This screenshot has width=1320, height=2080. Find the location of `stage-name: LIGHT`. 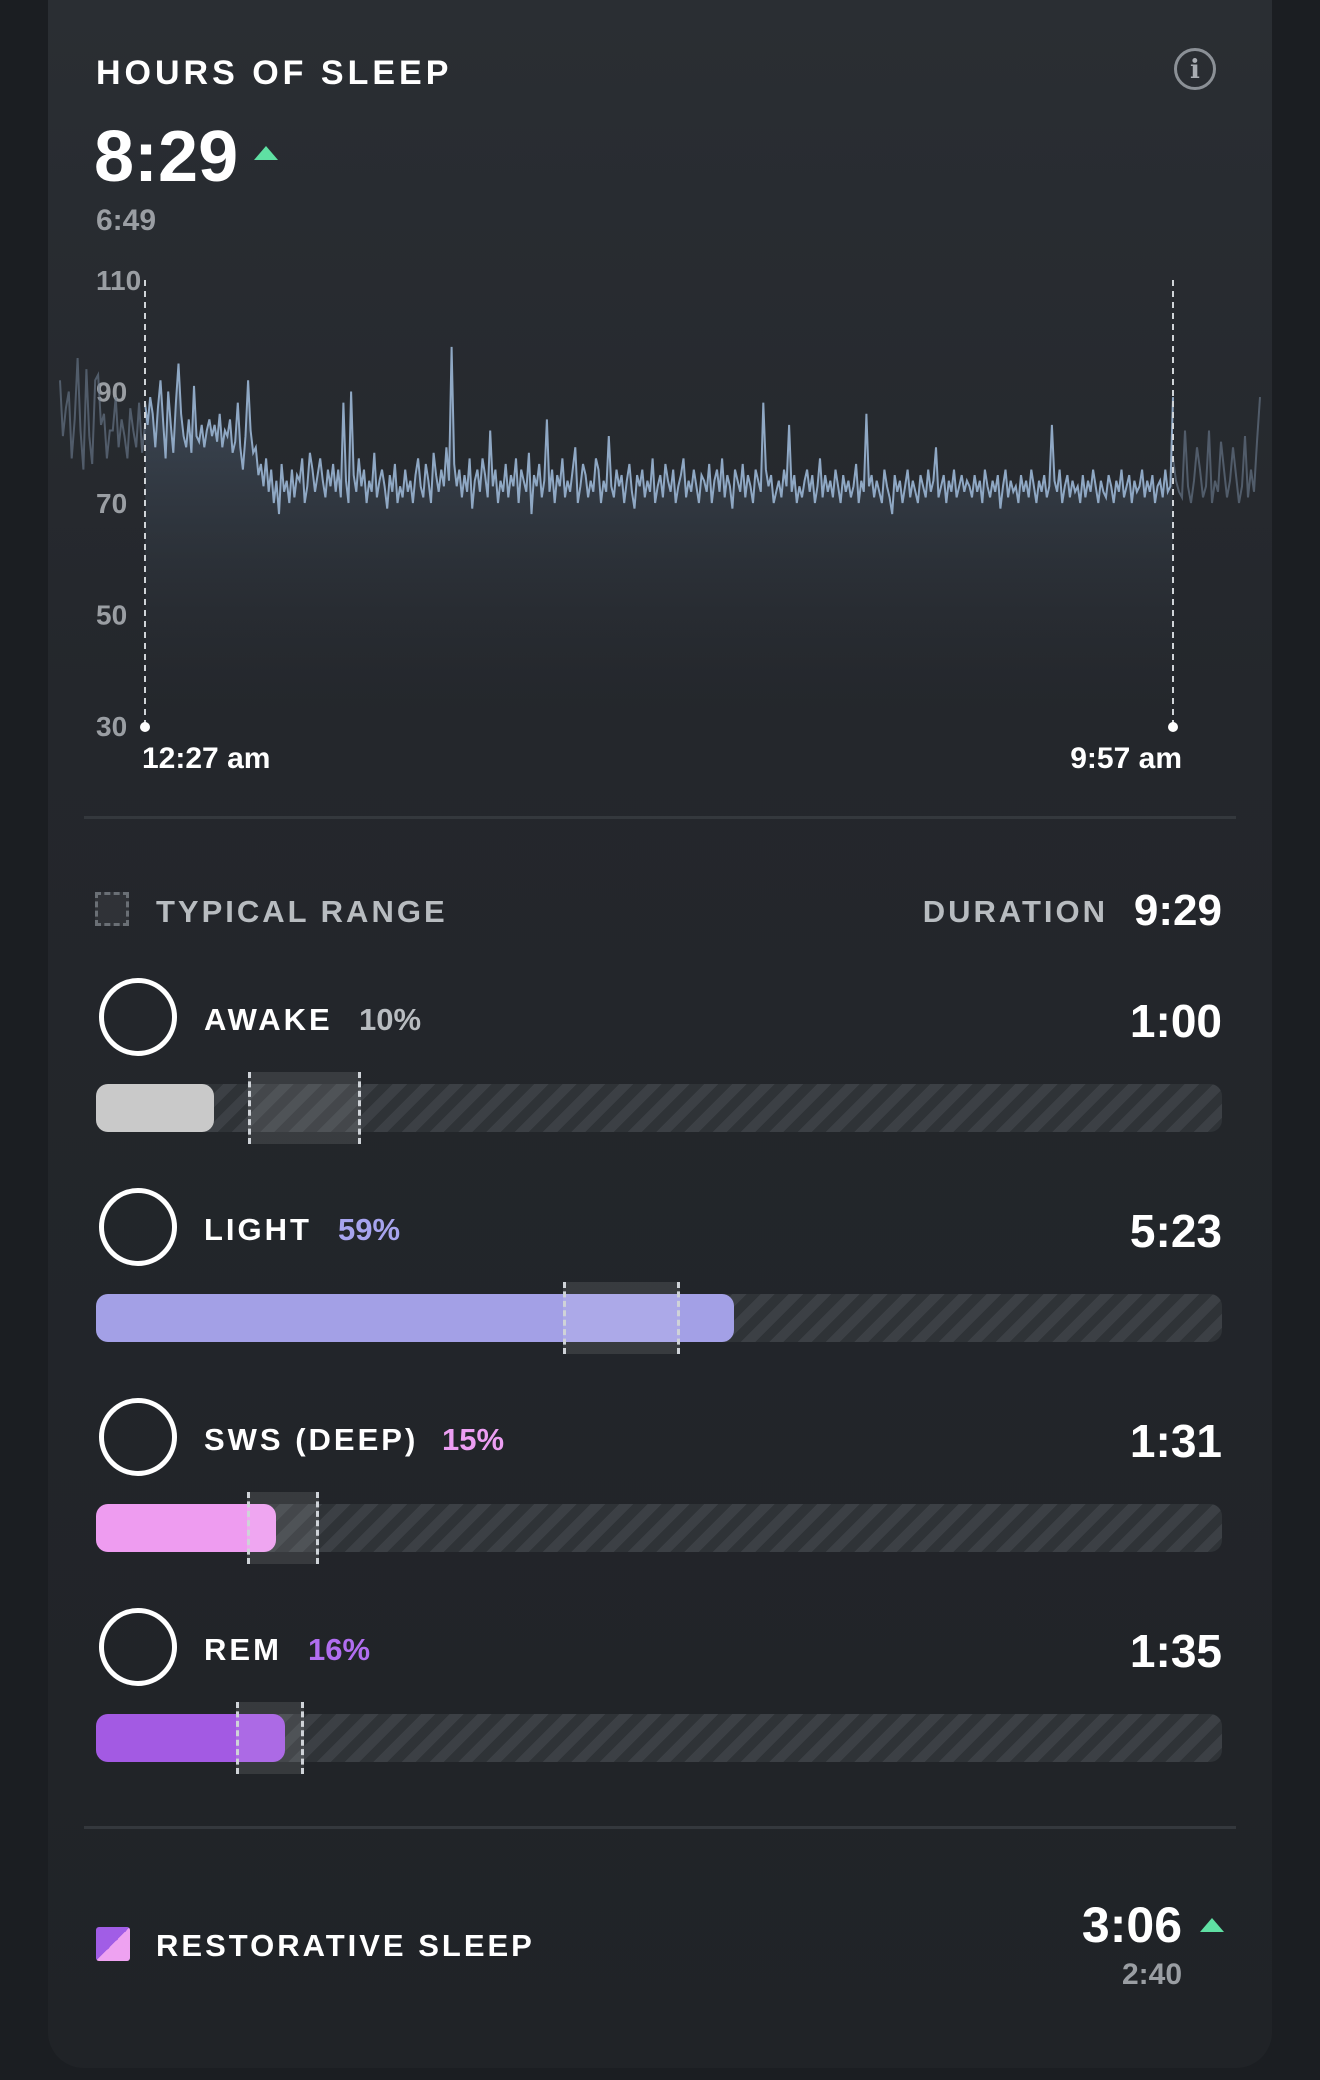

stage-name: LIGHT is located at coordinates (258, 1229).